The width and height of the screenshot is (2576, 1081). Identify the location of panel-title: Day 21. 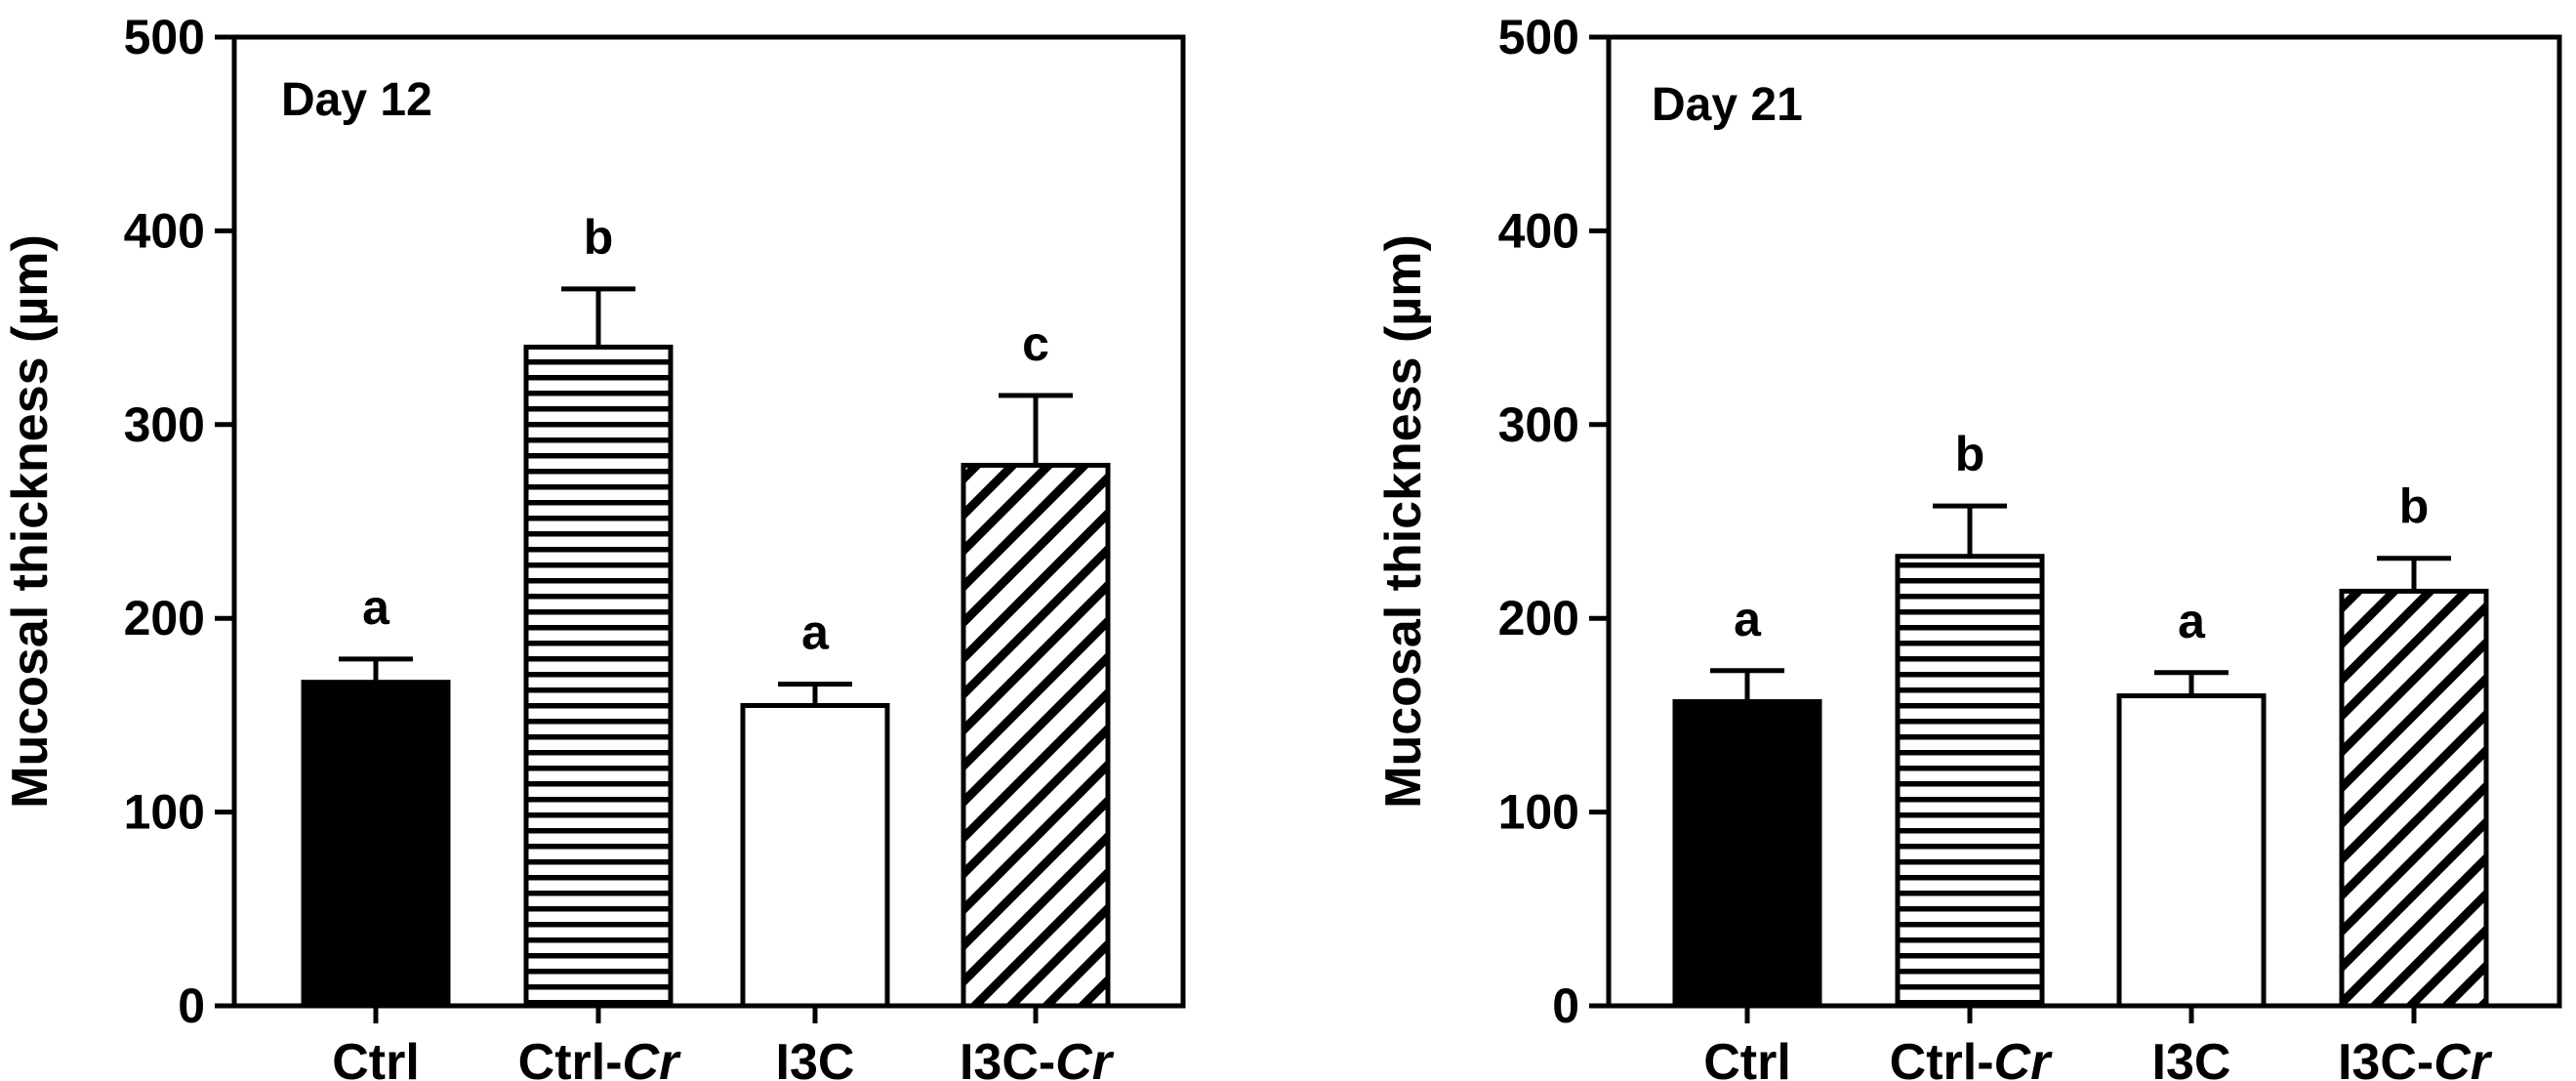
(1727, 105).